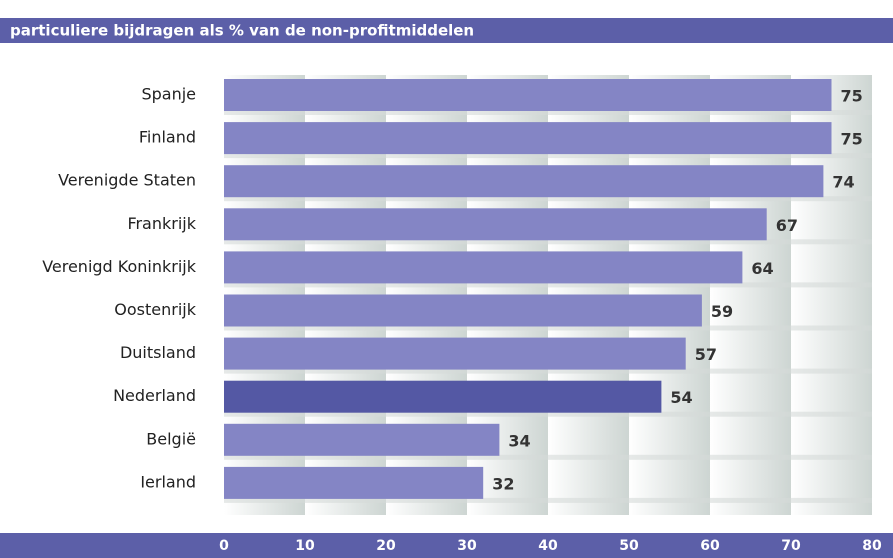  Describe the element at coordinates (787, 225) in the screenshot. I see `value-label: 67` at that location.